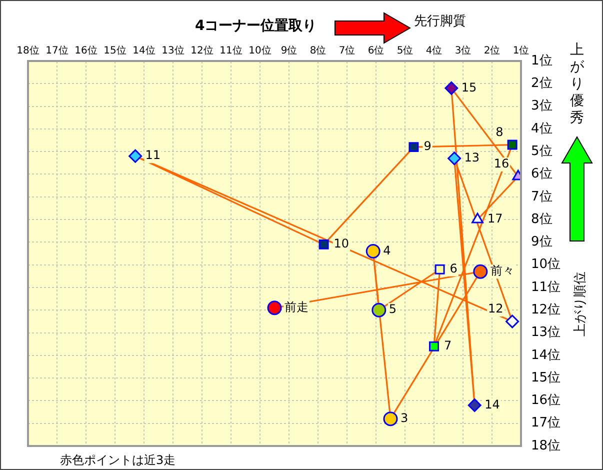  Describe the element at coordinates (546, 355) in the screenshot. I see `y-tick-label: 14位` at that location.